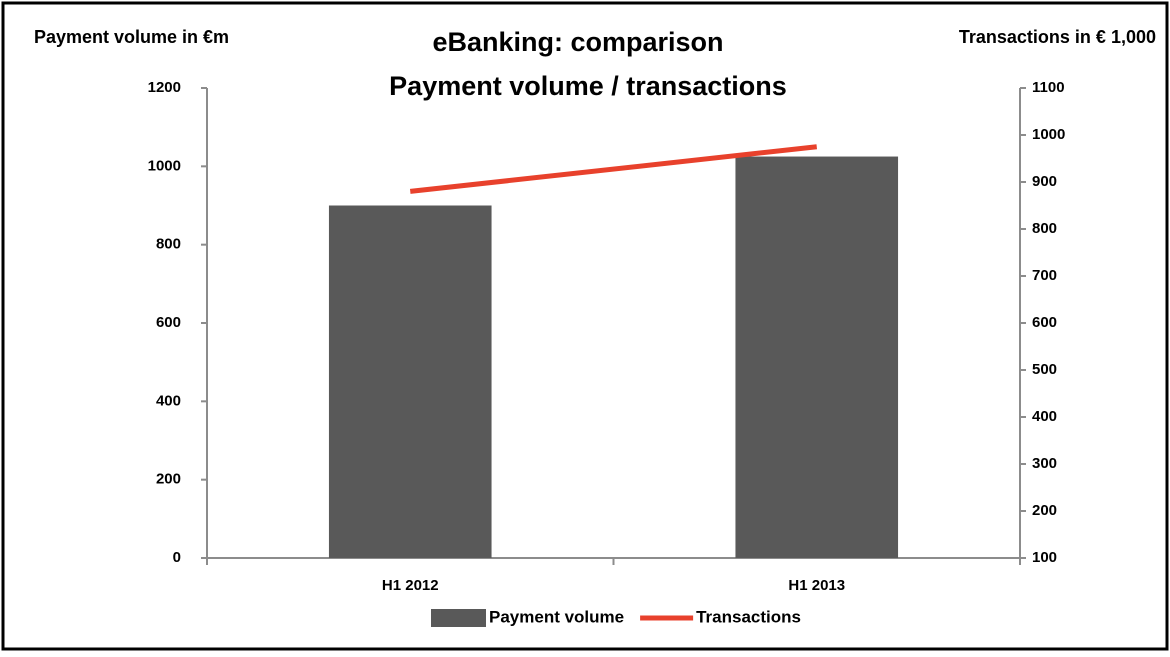 Image resolution: width=1170 pixels, height=657 pixels. Describe the element at coordinates (588, 86) in the screenshot. I see `chart-subtitle: Payment volume / transactions` at that location.